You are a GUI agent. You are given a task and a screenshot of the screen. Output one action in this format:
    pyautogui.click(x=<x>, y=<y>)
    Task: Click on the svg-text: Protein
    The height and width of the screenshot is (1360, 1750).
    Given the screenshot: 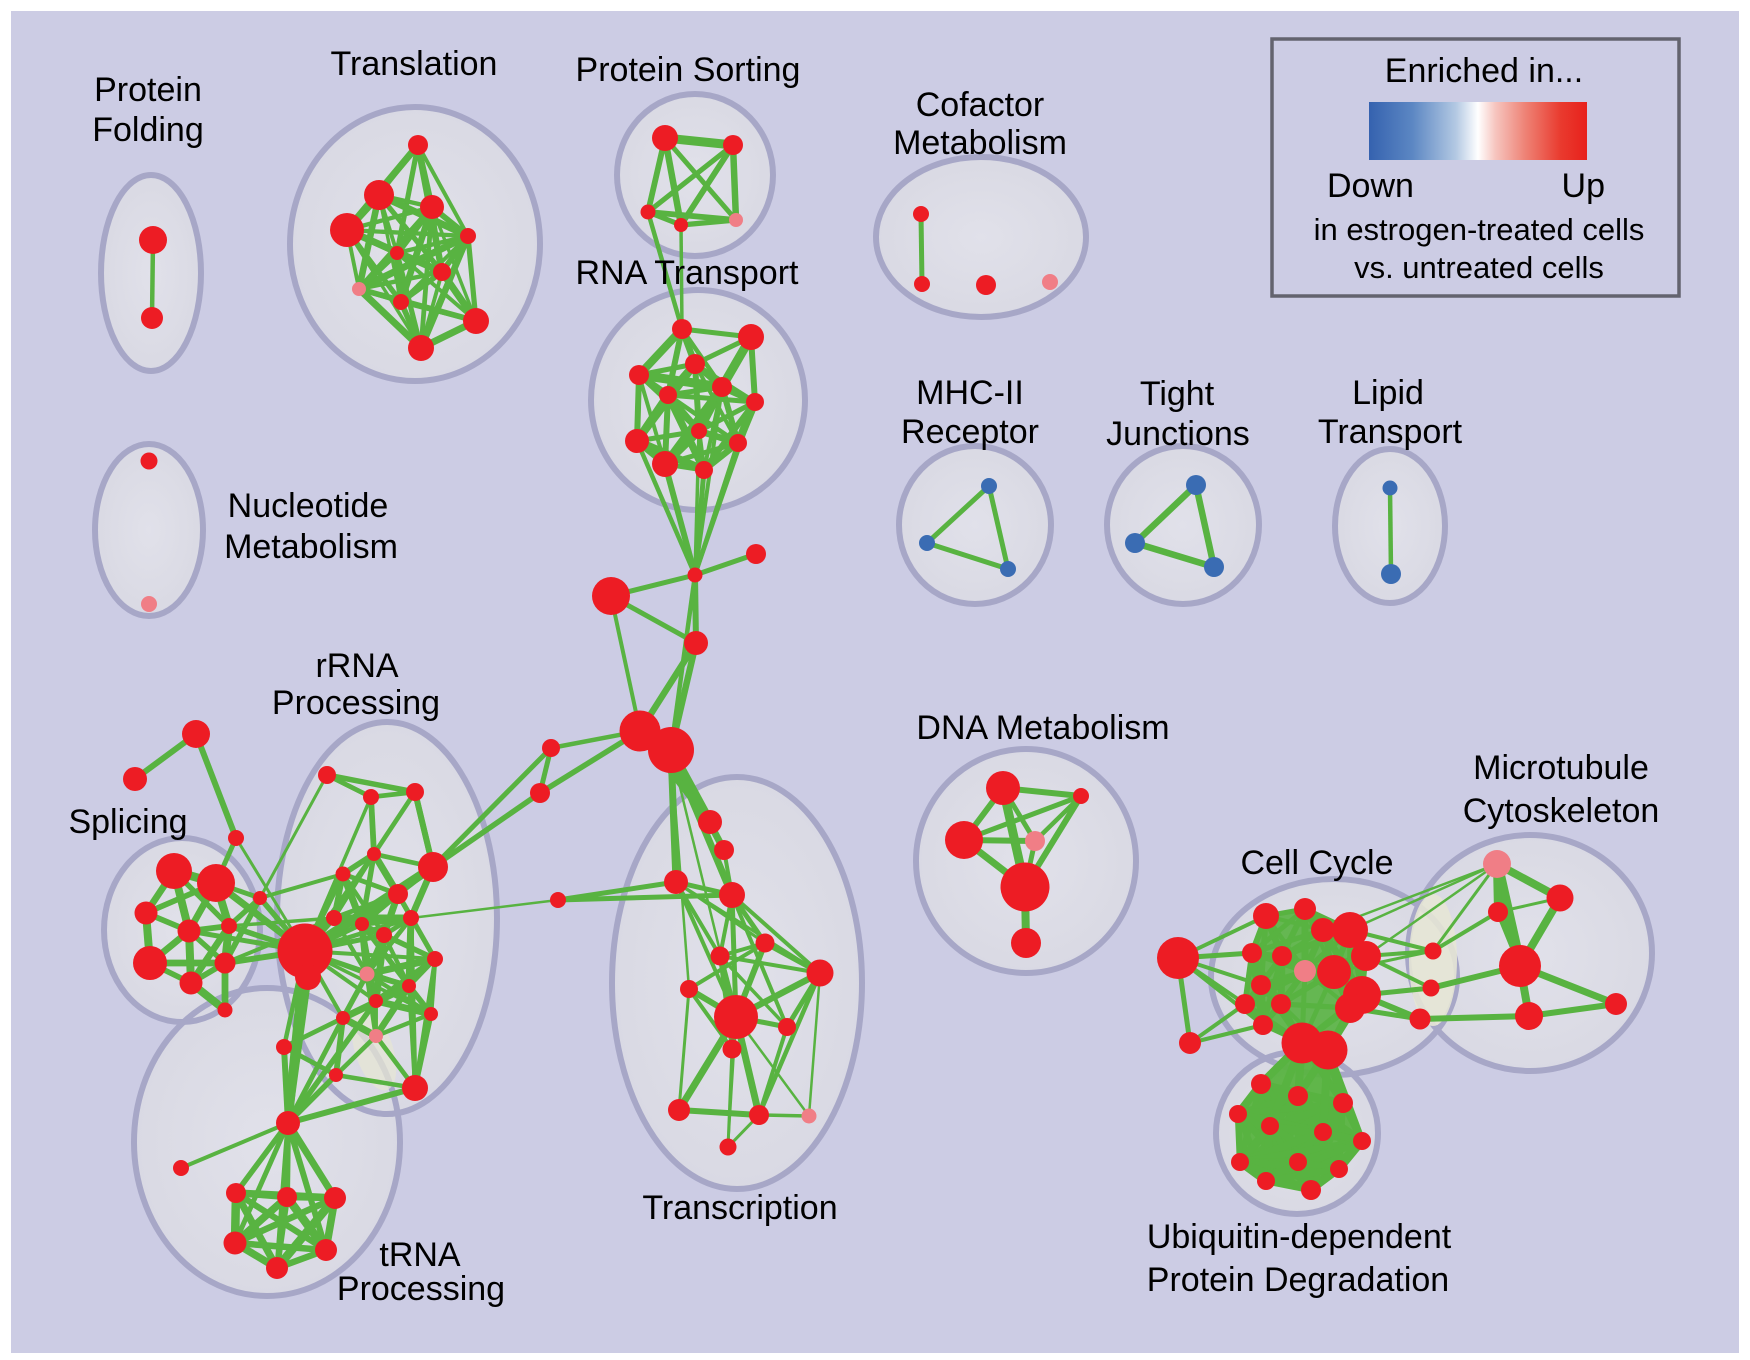 What is the action you would take?
    pyautogui.click(x=148, y=90)
    